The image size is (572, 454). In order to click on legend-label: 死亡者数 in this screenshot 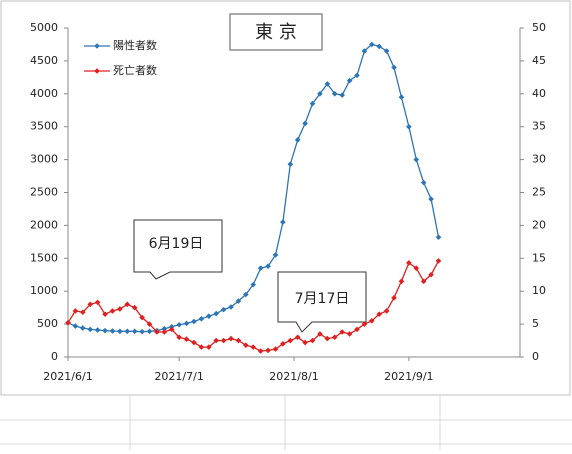, I will do `click(135, 70)`.